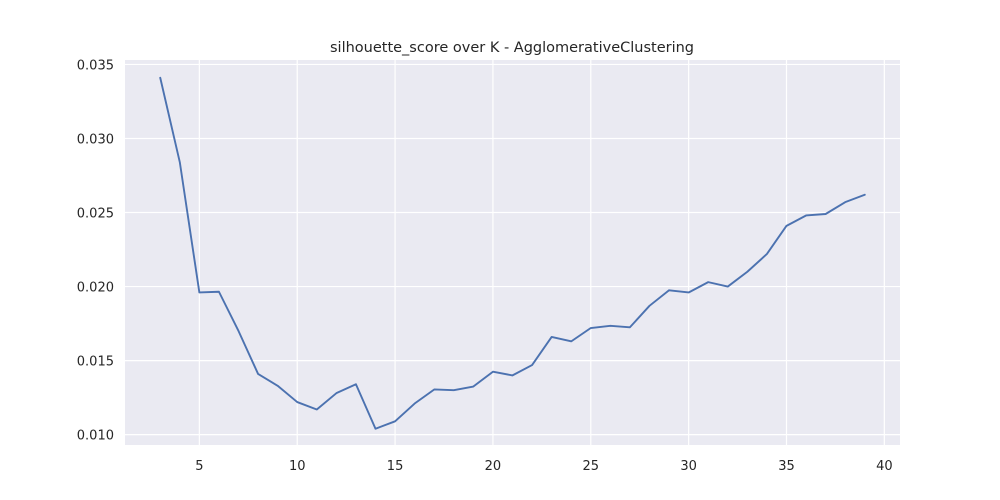  Describe the element at coordinates (884, 466) in the screenshot. I see `x-tick-label: 40` at that location.